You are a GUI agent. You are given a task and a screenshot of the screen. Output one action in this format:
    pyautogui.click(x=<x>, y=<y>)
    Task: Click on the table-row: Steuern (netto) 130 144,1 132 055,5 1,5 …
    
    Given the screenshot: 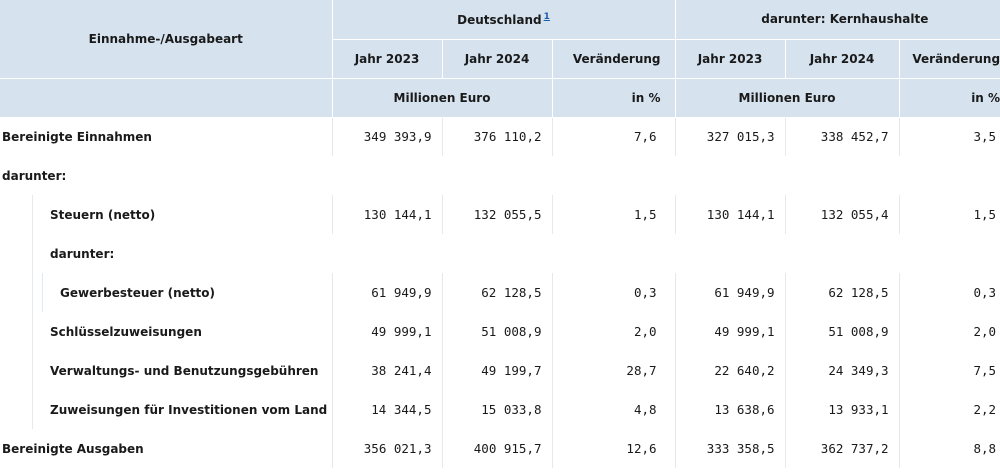 What is the action you would take?
    pyautogui.click(x=500, y=214)
    